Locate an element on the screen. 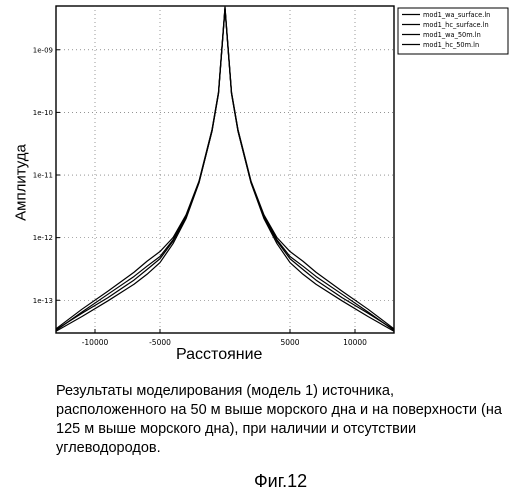 The image size is (510, 500). legend-label: mod1_wa_surface.ln is located at coordinates (456, 15).